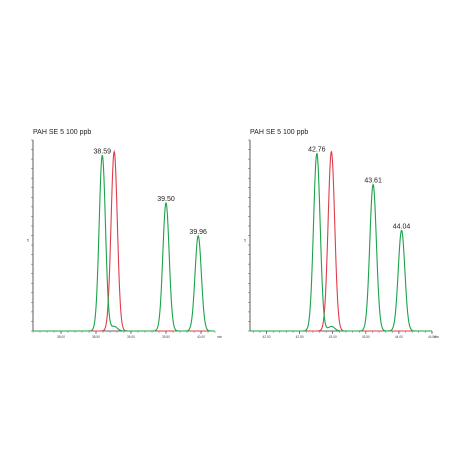  Describe the element at coordinates (317, 149) in the screenshot. I see `peak-label: 42.76` at that location.